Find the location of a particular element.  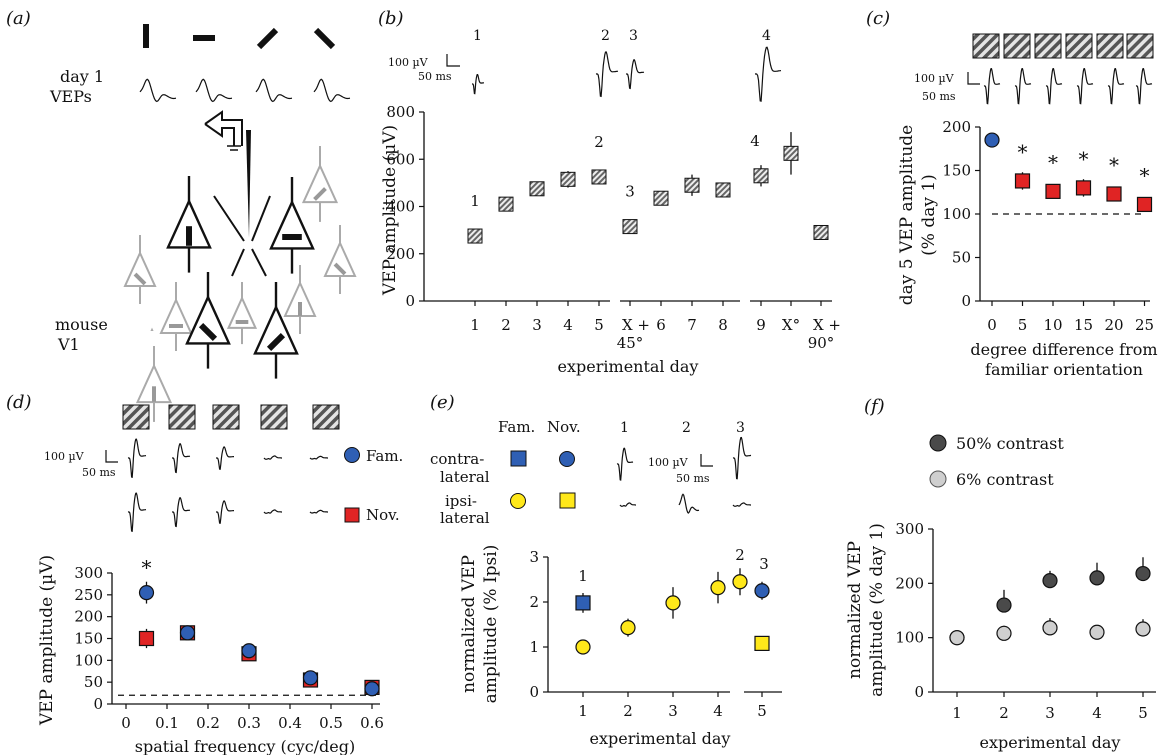

panel-d-y-tick-label-0: 0 is located at coordinates (98, 704).